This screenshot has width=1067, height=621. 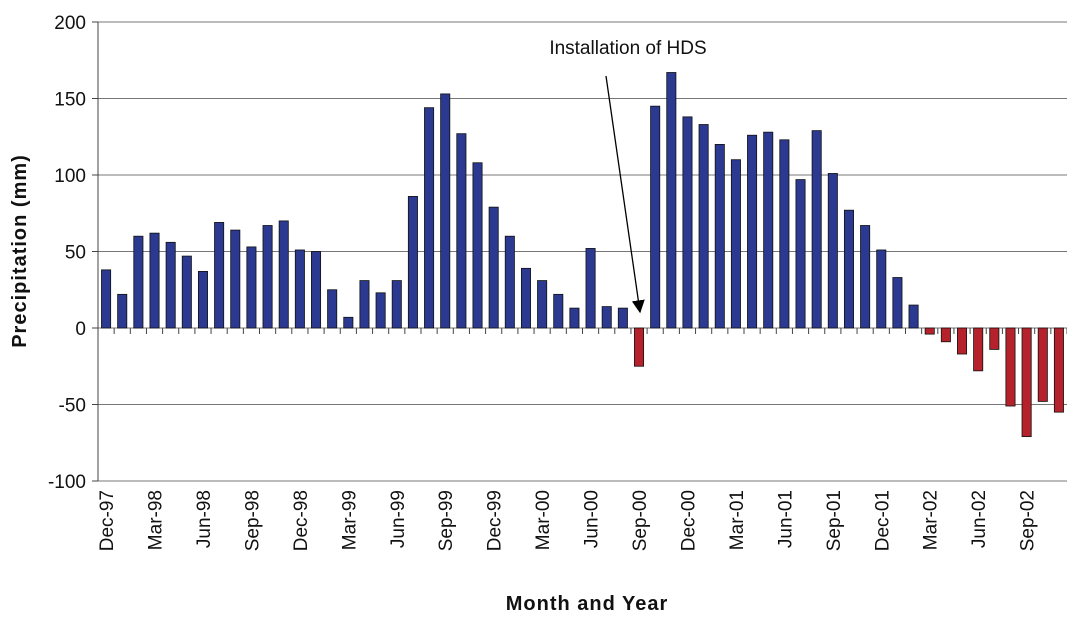 What do you see at coordinates (1028, 520) in the screenshot?
I see `x-tick-label: Sep-02` at bounding box center [1028, 520].